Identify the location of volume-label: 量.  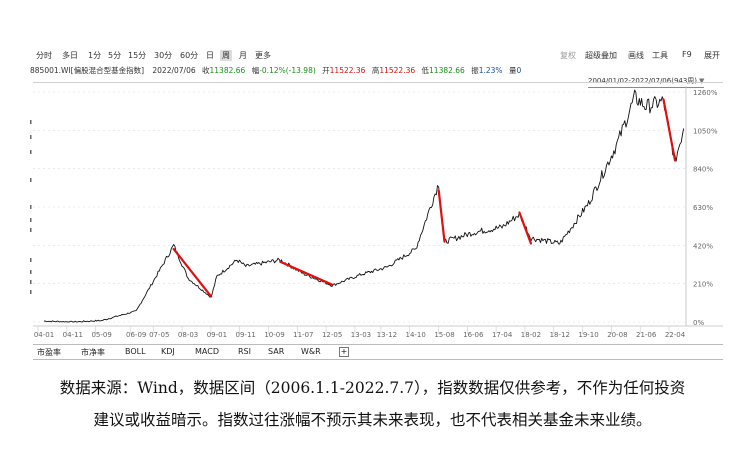
(512, 70).